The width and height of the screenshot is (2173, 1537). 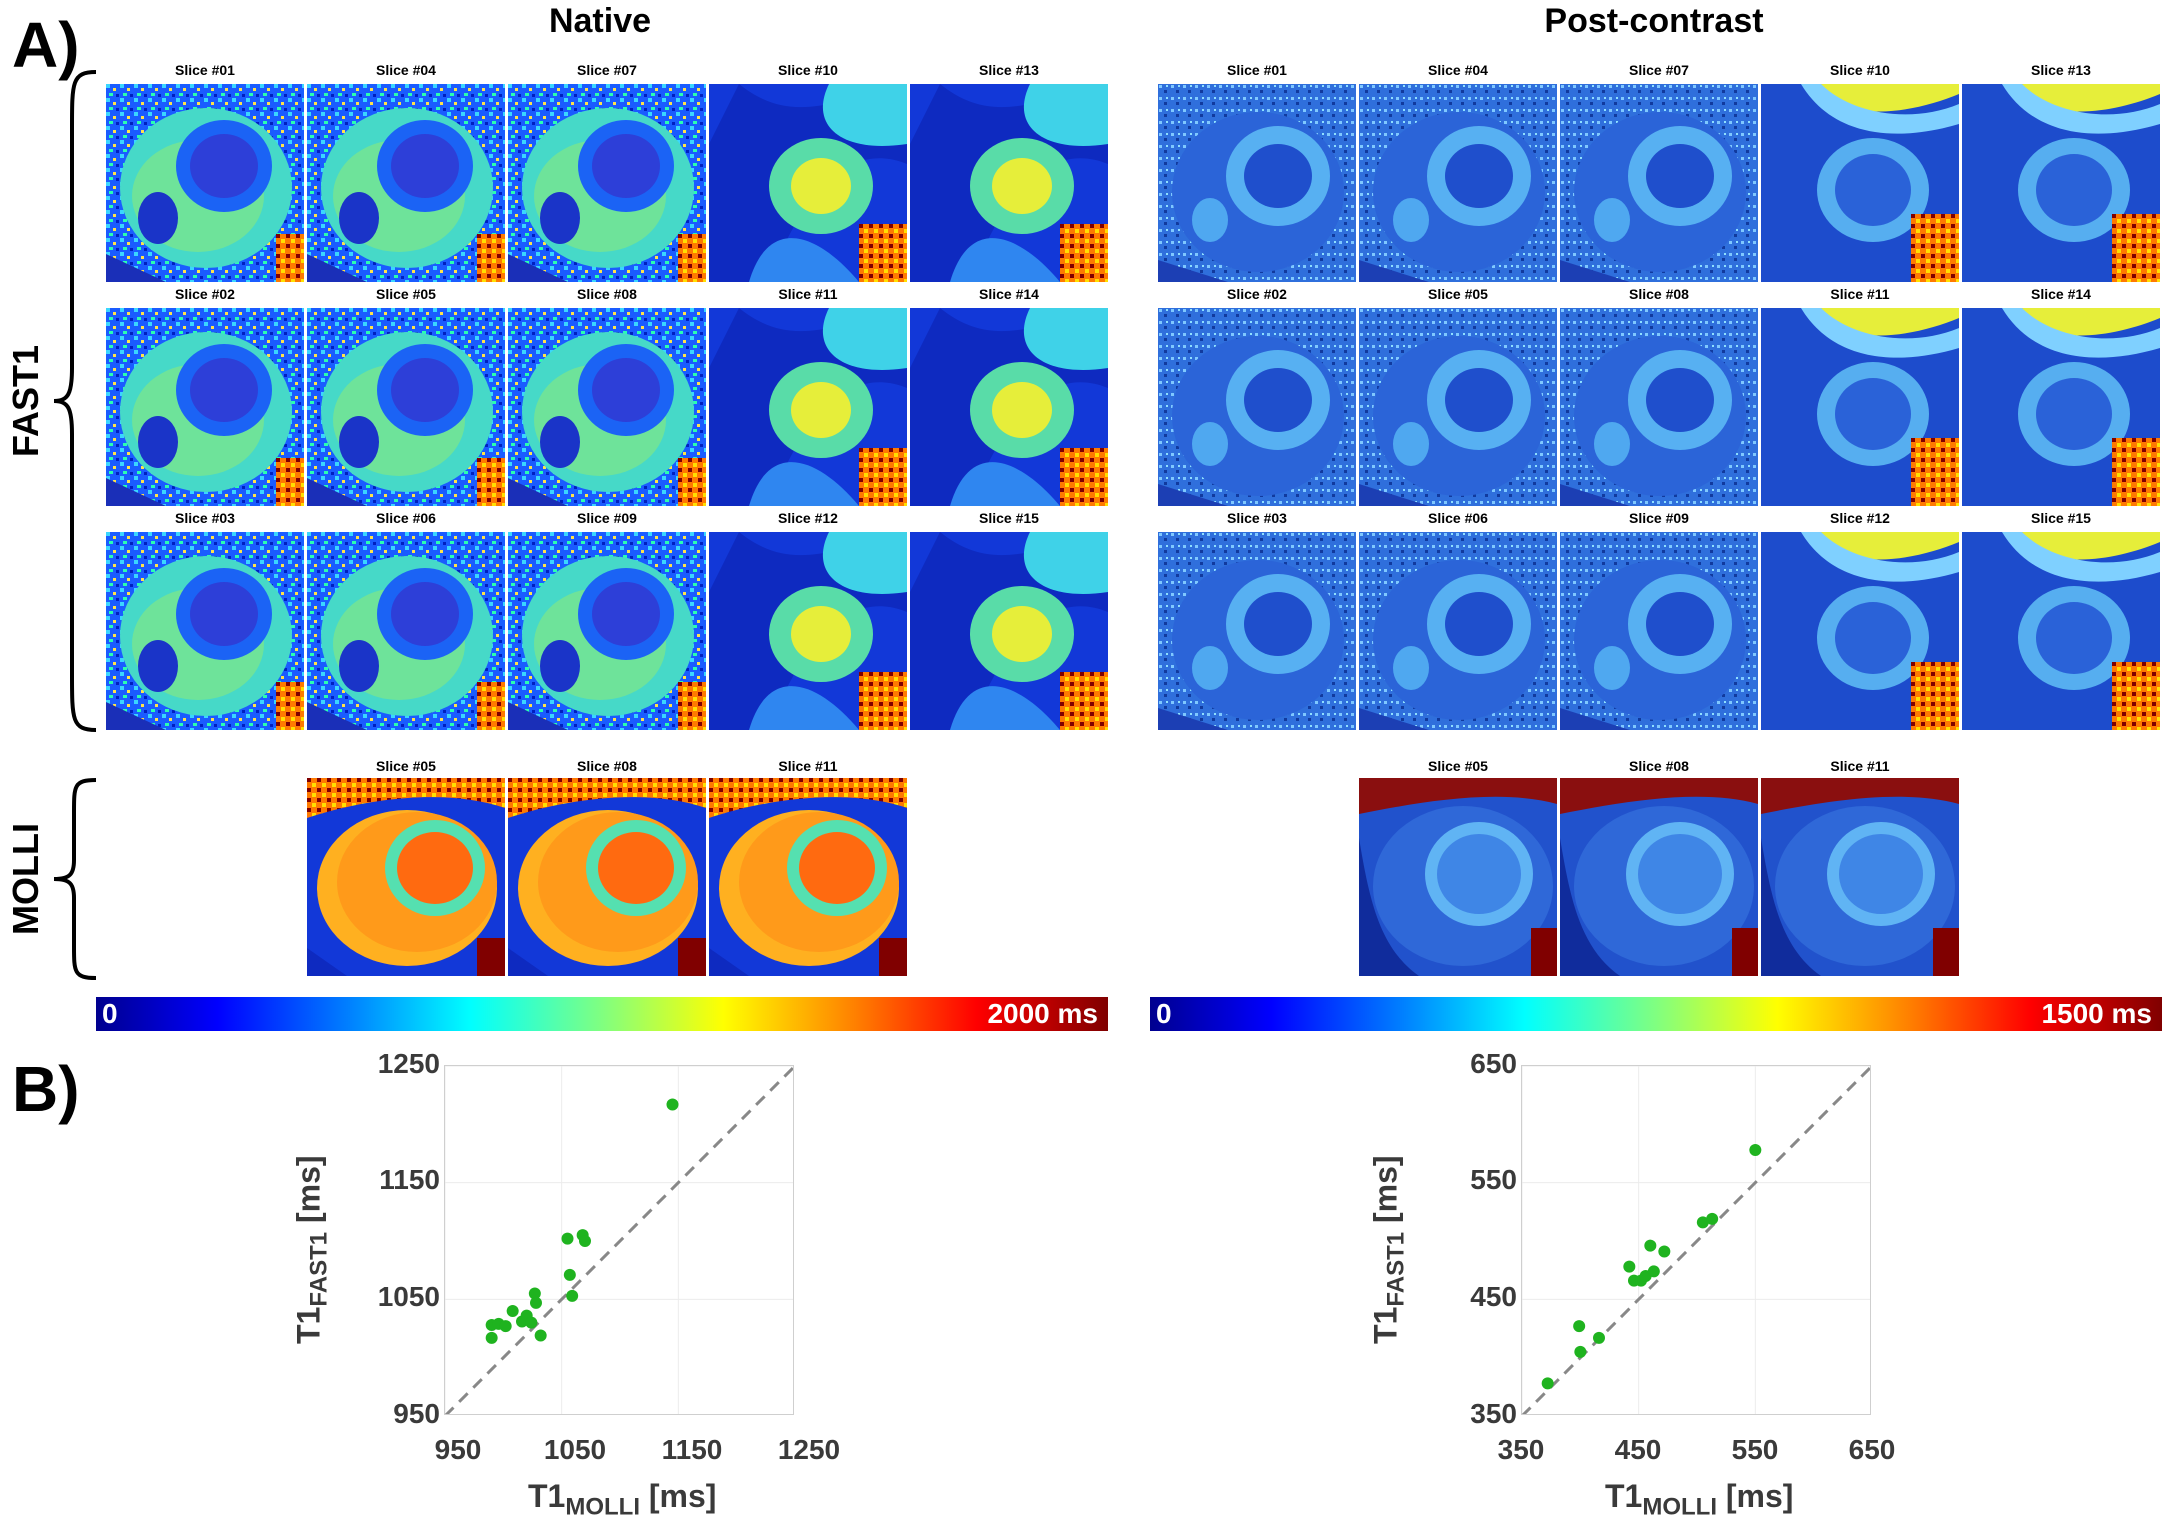 What do you see at coordinates (692, 1449) in the screenshot?
I see `x-tick: 1150` at bounding box center [692, 1449].